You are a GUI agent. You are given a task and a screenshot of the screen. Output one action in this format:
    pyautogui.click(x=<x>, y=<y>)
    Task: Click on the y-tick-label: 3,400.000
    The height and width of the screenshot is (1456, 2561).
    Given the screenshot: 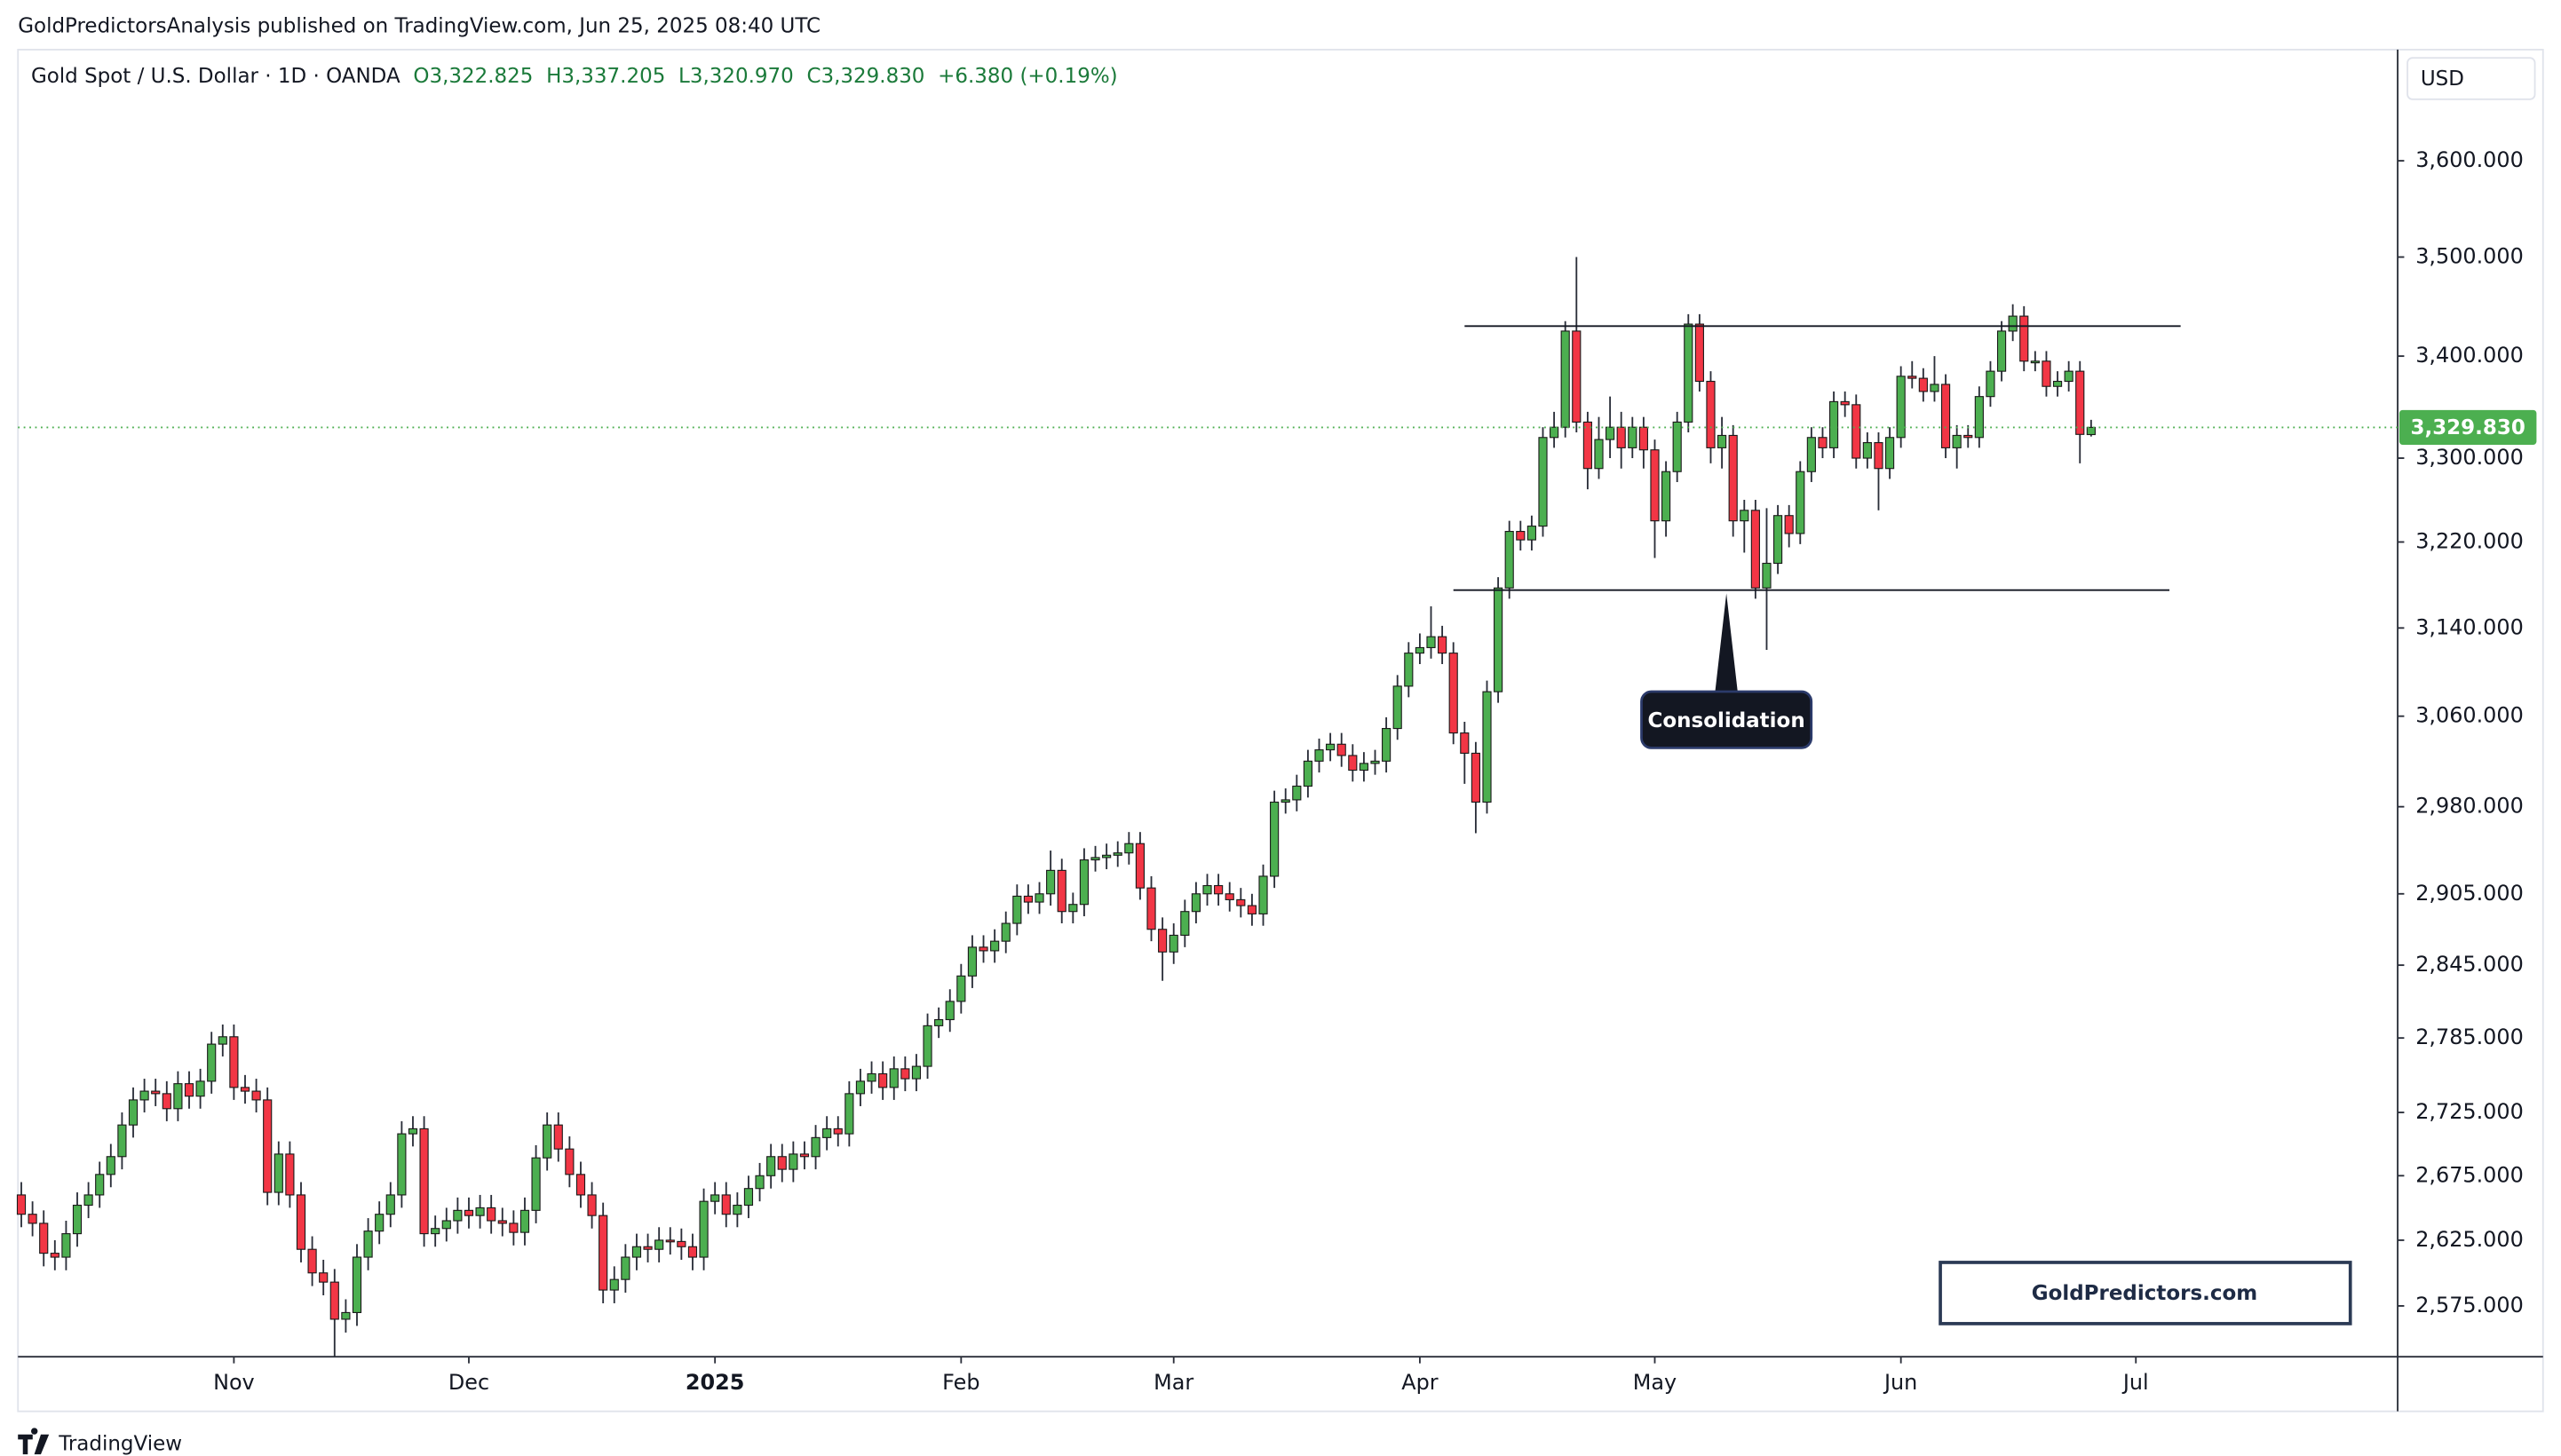 What is the action you would take?
    pyautogui.click(x=2469, y=355)
    